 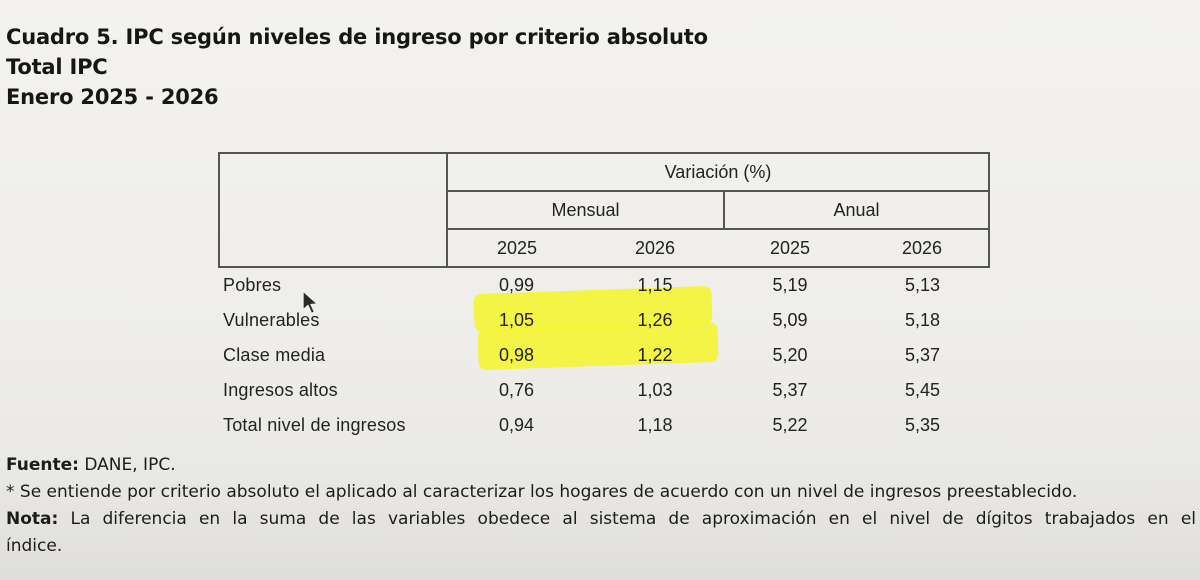 I want to click on cell-value: 5,19, so click(x=790, y=285).